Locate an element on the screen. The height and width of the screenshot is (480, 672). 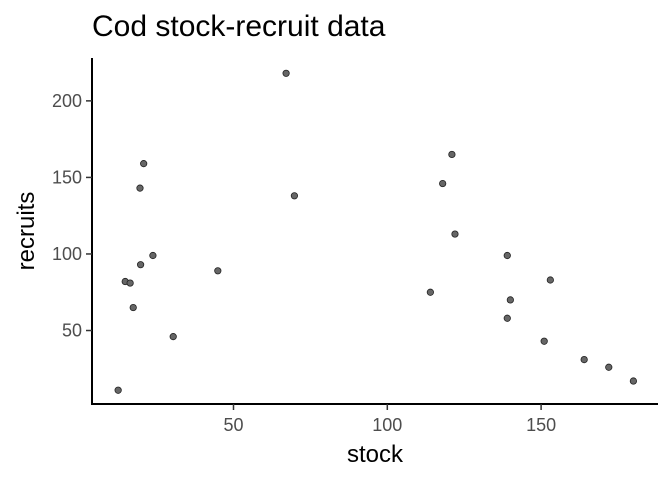
x-tick-label: 100 is located at coordinates (387, 425).